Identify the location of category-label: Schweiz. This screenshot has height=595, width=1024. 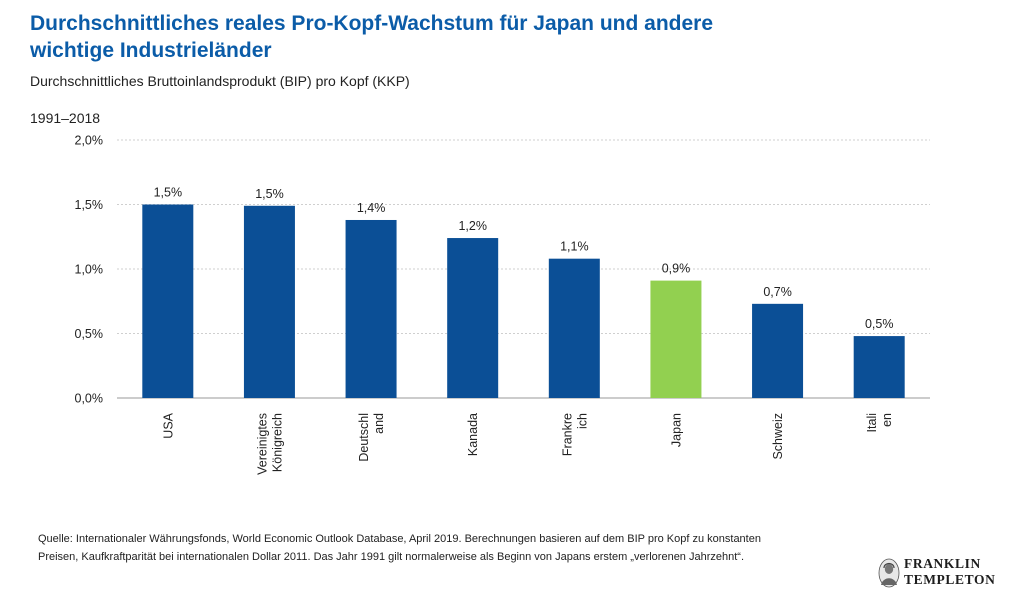
(778, 436).